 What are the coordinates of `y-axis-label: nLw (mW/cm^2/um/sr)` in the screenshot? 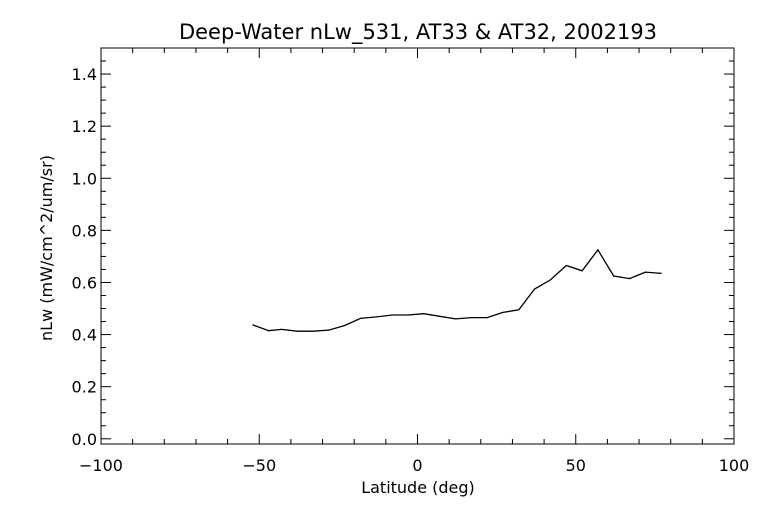 It's located at (46, 248).